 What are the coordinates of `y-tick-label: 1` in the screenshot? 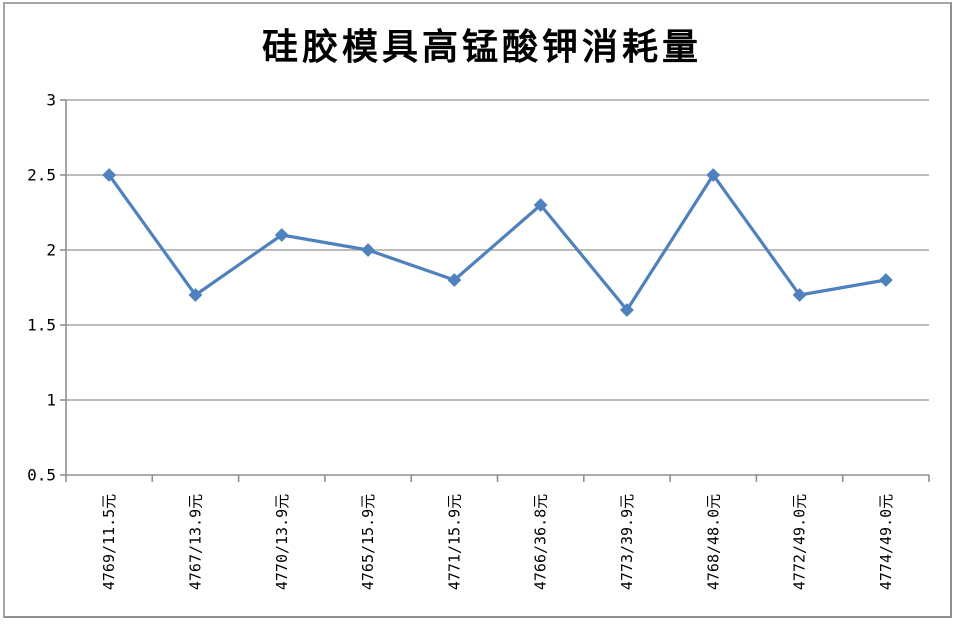 It's located at (51, 400).